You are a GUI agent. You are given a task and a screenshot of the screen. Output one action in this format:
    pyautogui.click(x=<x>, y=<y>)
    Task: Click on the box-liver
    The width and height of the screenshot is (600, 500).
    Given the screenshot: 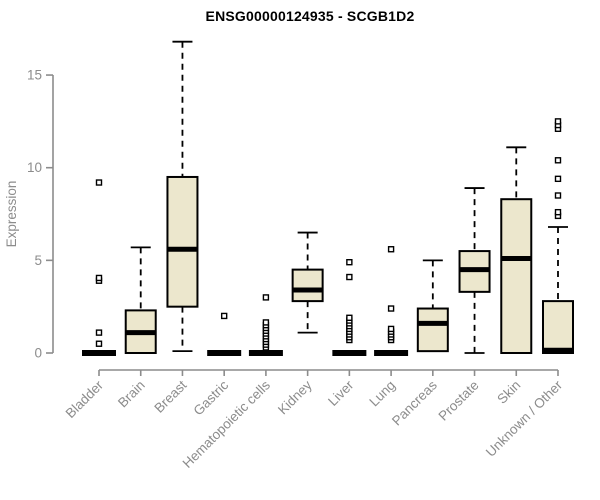 What is the action you would take?
    pyautogui.click(x=349, y=307)
    